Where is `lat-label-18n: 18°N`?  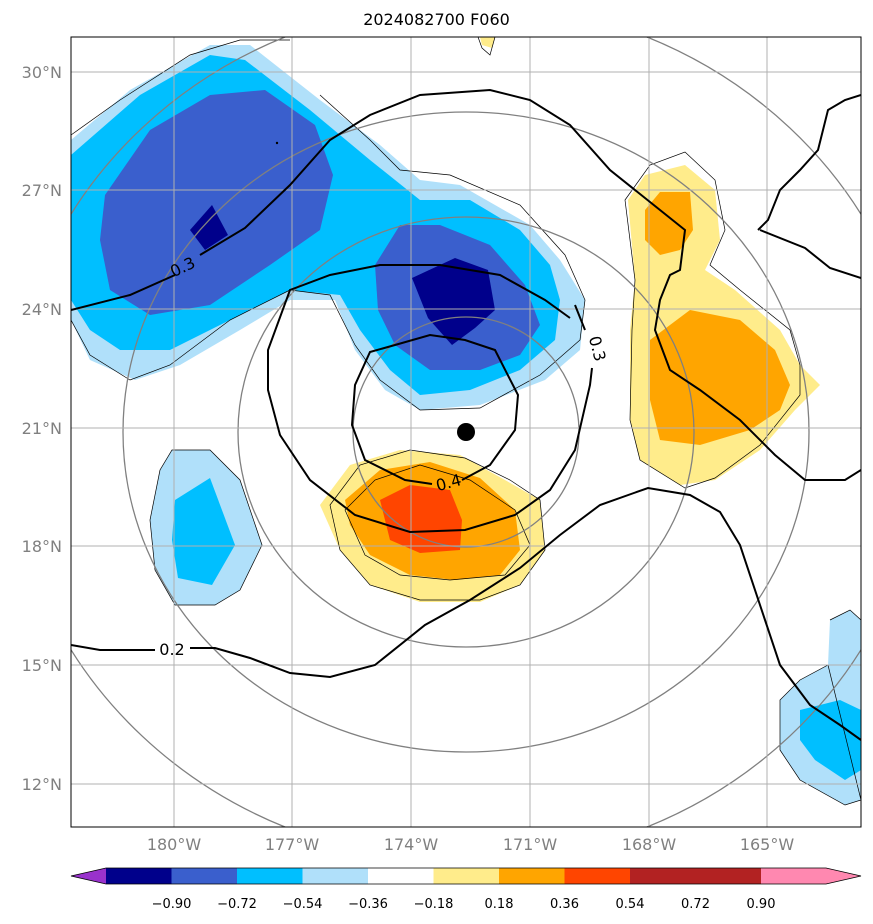
lat-label-18n: 18°N is located at coordinates (42, 546).